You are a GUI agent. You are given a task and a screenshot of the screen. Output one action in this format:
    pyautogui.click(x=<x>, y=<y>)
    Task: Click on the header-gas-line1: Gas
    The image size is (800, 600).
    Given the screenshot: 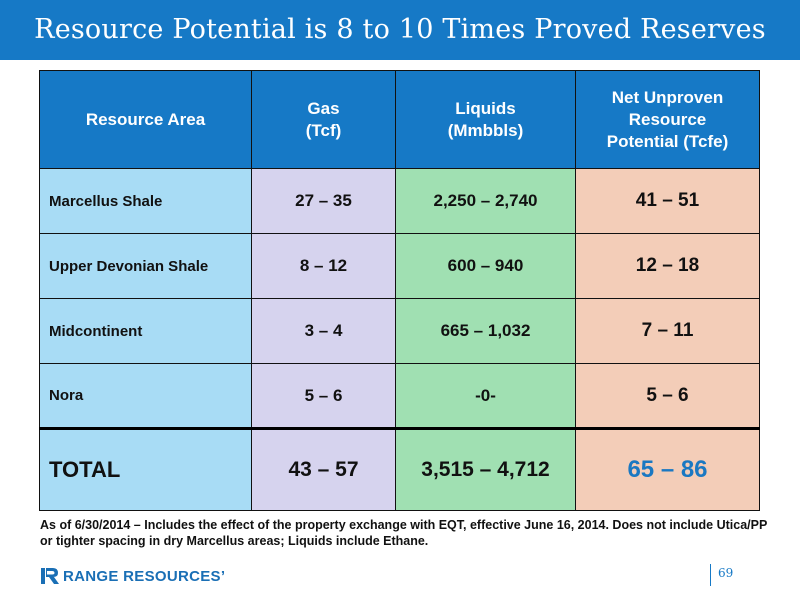 What is the action you would take?
    pyautogui.click(x=323, y=108)
    